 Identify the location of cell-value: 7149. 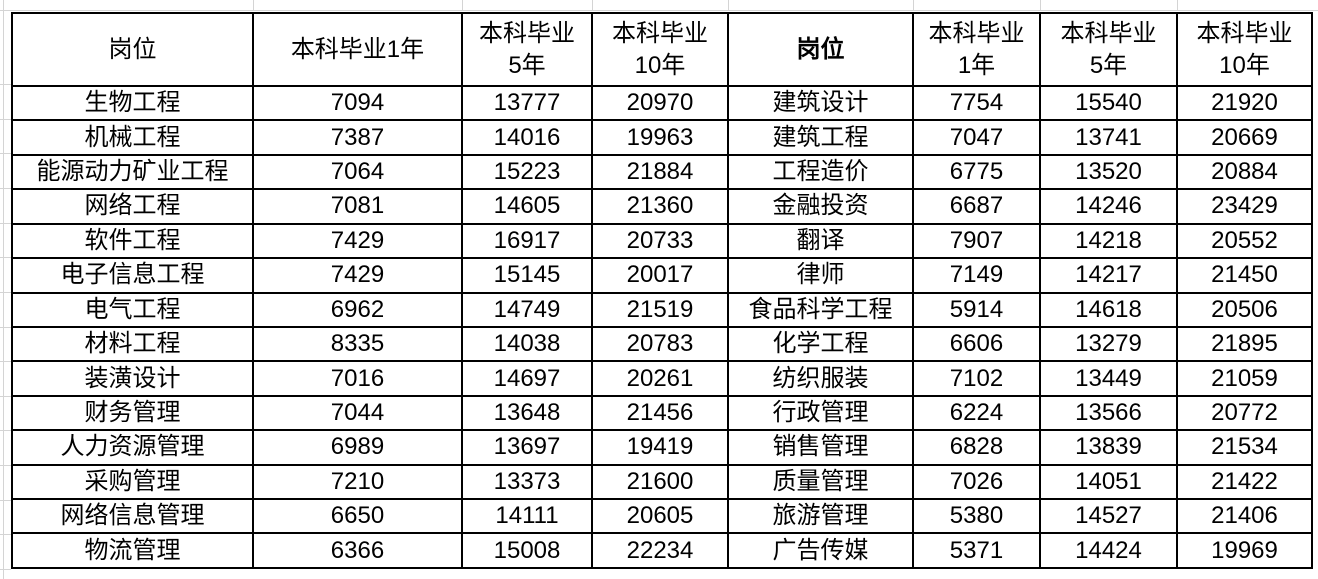
(976, 275).